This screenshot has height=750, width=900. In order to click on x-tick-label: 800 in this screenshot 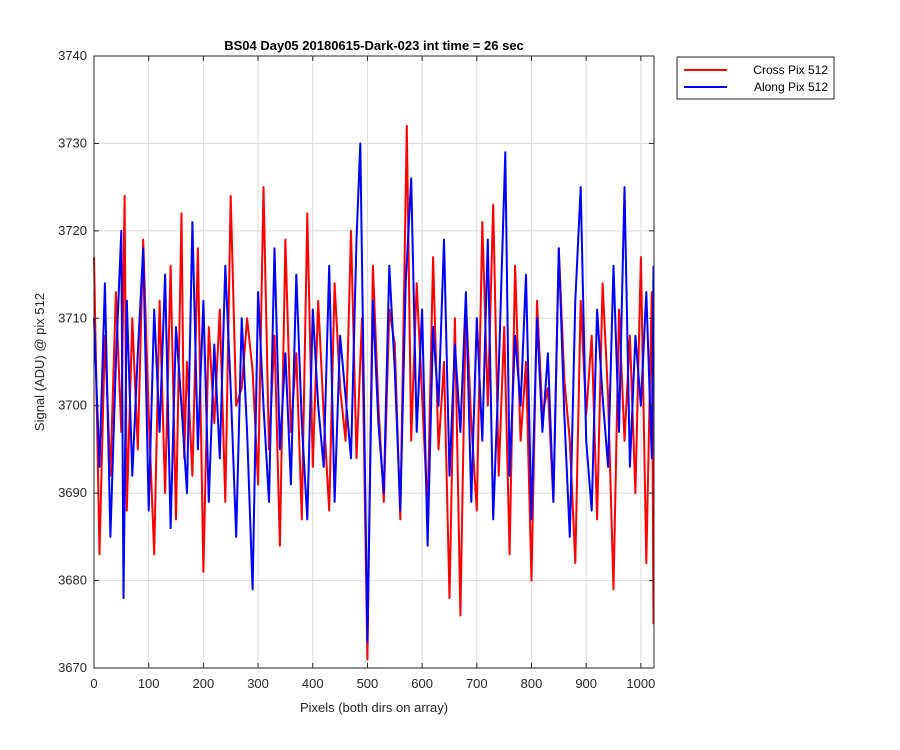, I will do `click(532, 683)`.